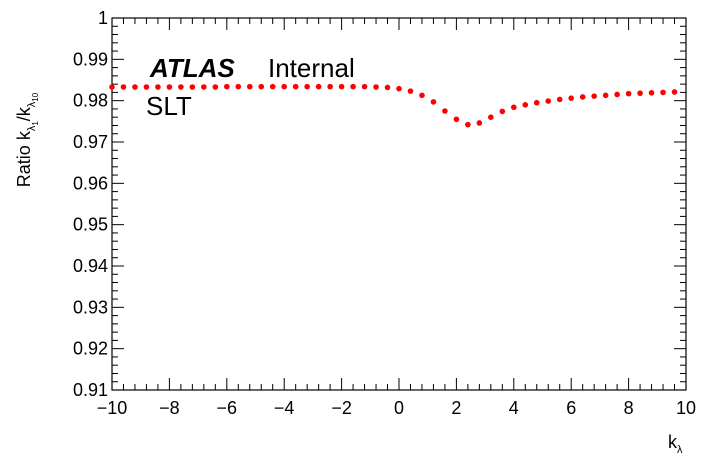  Describe the element at coordinates (456, 408) in the screenshot. I see `x-tick-label: 2` at that location.